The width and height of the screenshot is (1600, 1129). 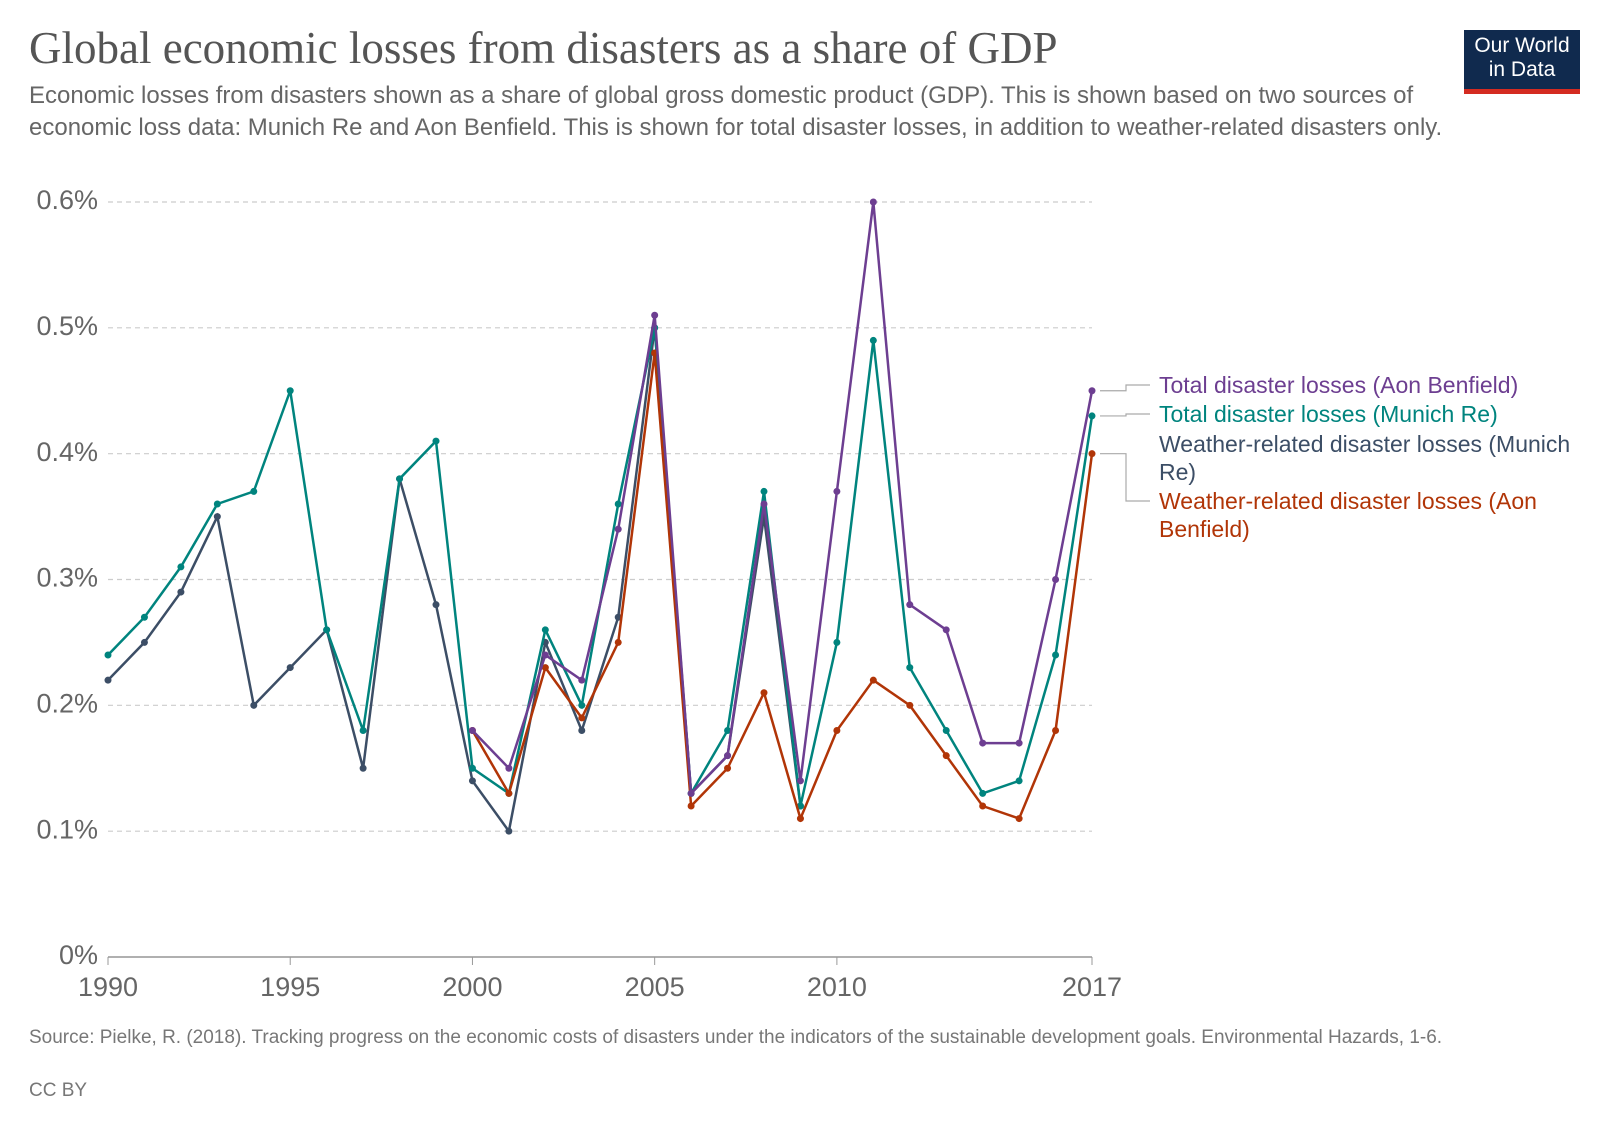 I want to click on x-tick-label: 2005, so click(x=655, y=987).